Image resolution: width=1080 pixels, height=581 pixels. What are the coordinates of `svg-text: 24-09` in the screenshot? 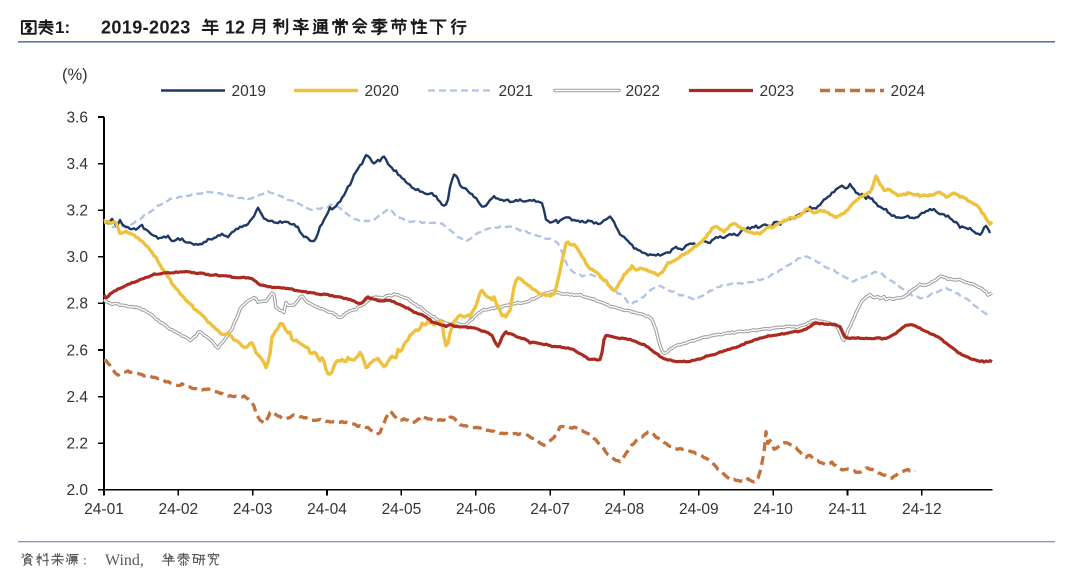 It's located at (699, 509).